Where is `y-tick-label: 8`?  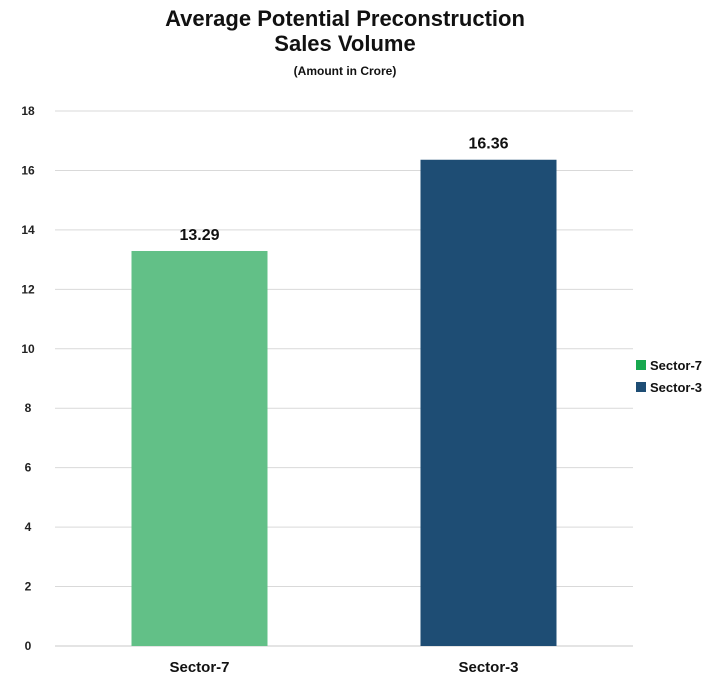 y-tick-label: 8 is located at coordinates (28, 408).